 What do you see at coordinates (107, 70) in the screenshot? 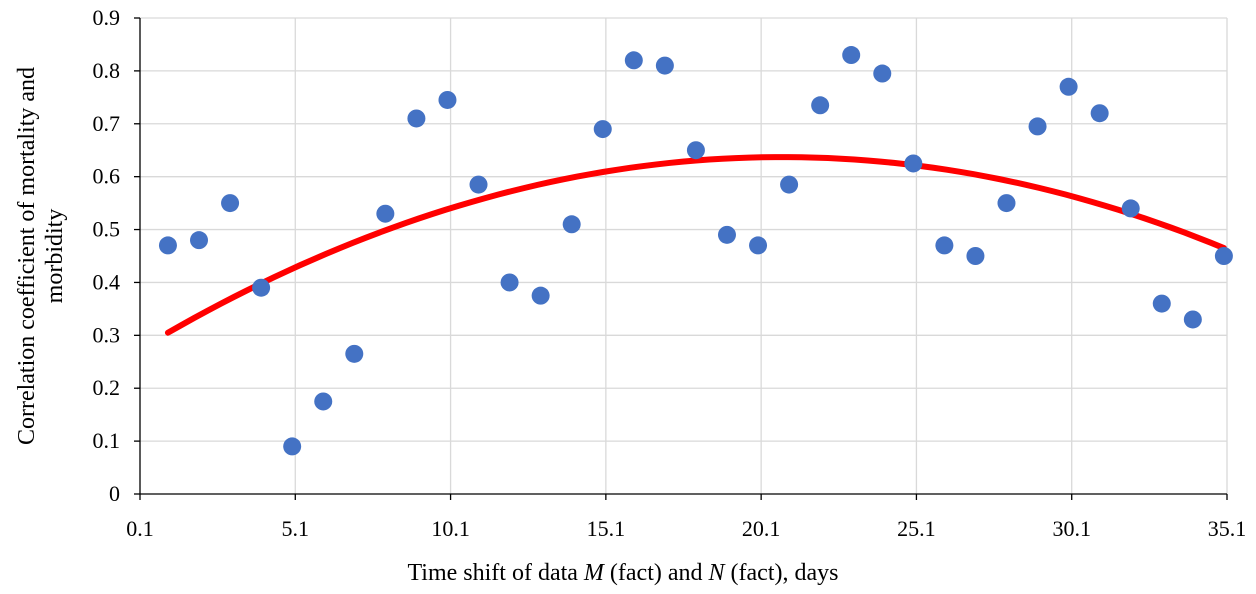
I see `y-tick-label: 0.8` at bounding box center [107, 70].